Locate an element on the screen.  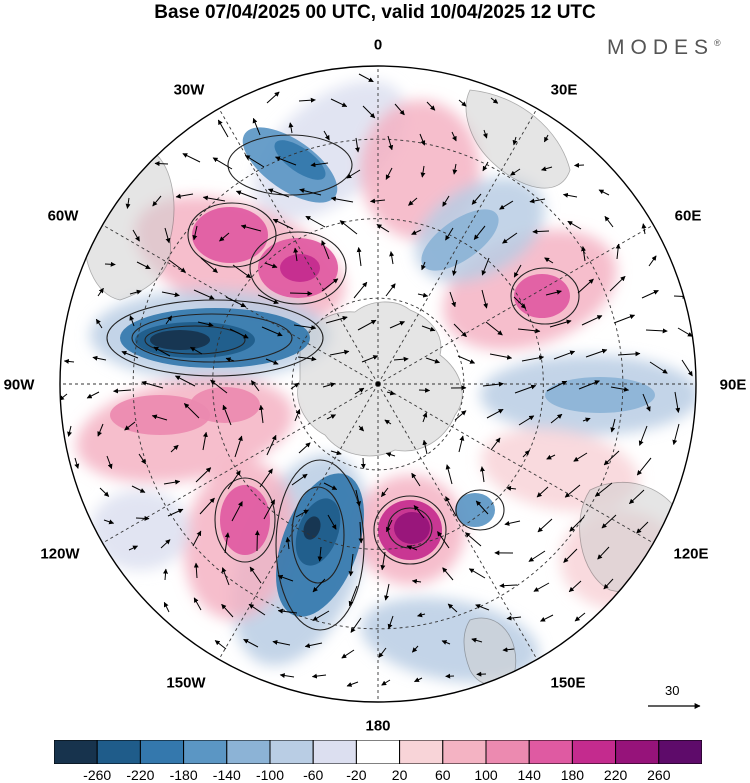
colorbar-tick-label: -260 is located at coordinates (97, 775).